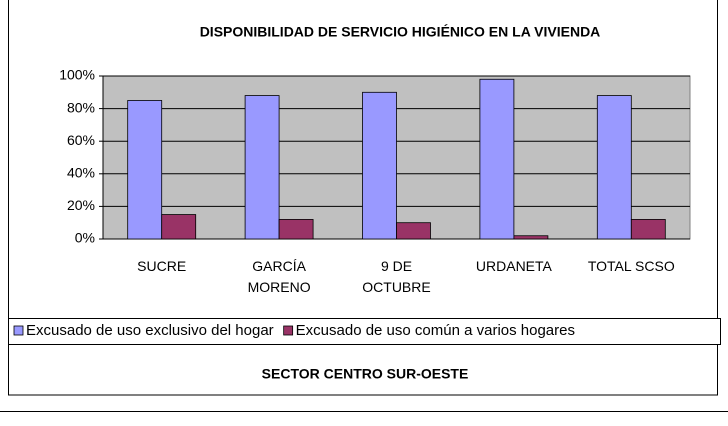  Describe the element at coordinates (279, 276) in the screenshot. I see `x-tick-label: GARCÍA MORENO` at that location.